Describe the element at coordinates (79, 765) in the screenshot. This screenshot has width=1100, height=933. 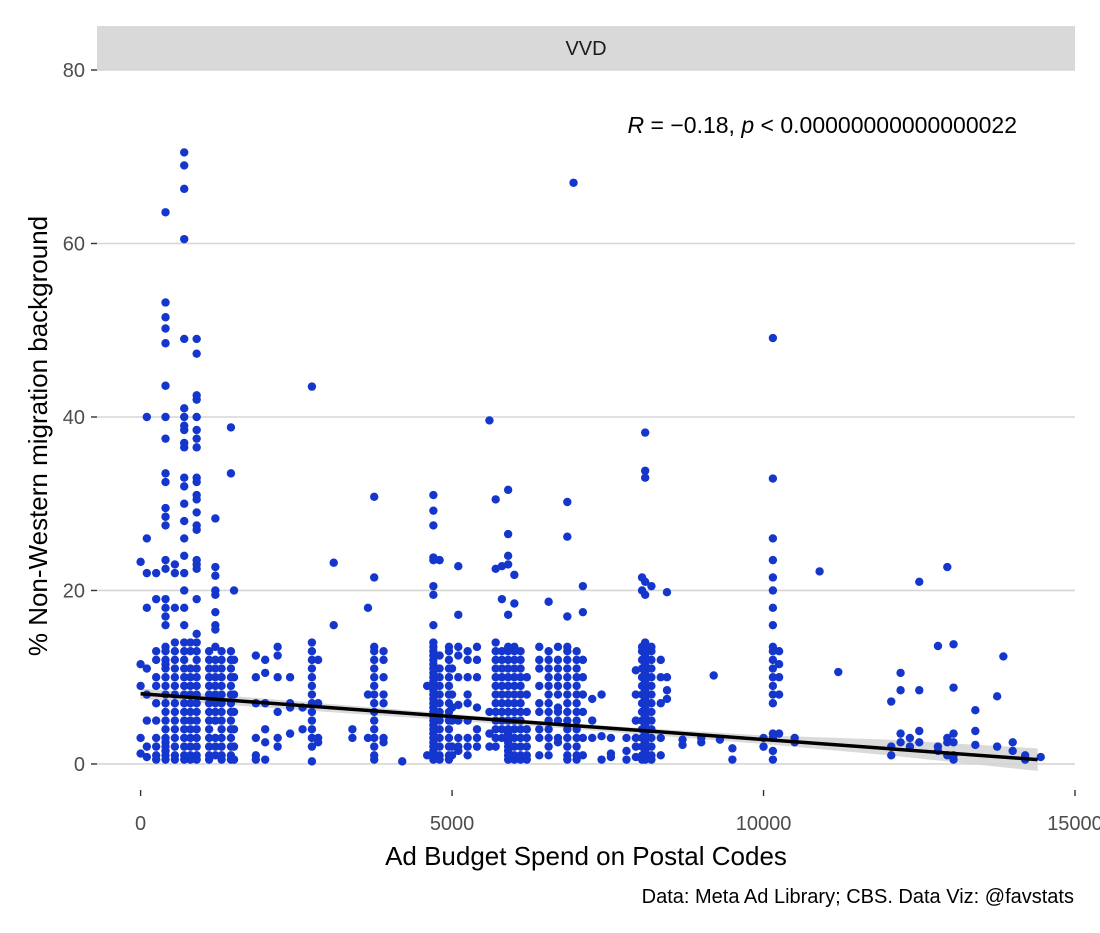
I see `y-tick-label-0: 0` at that location.